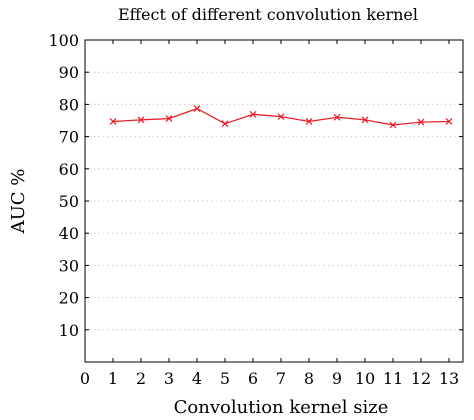  What do you see at coordinates (421, 378) in the screenshot?
I see `x-tick-label-12: 12` at bounding box center [421, 378].